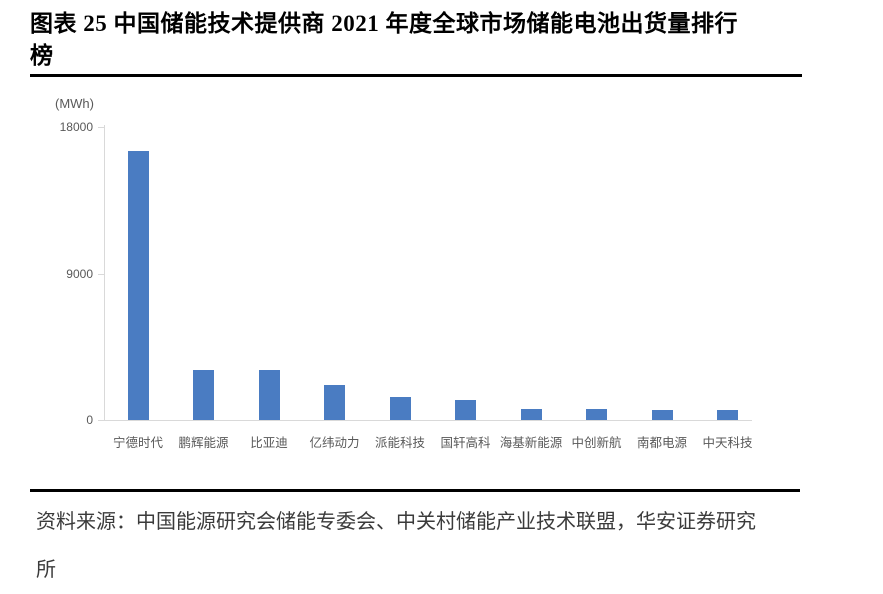 The image size is (883, 594). I want to click on x-axis-label: 宁德时代, so click(137, 443).